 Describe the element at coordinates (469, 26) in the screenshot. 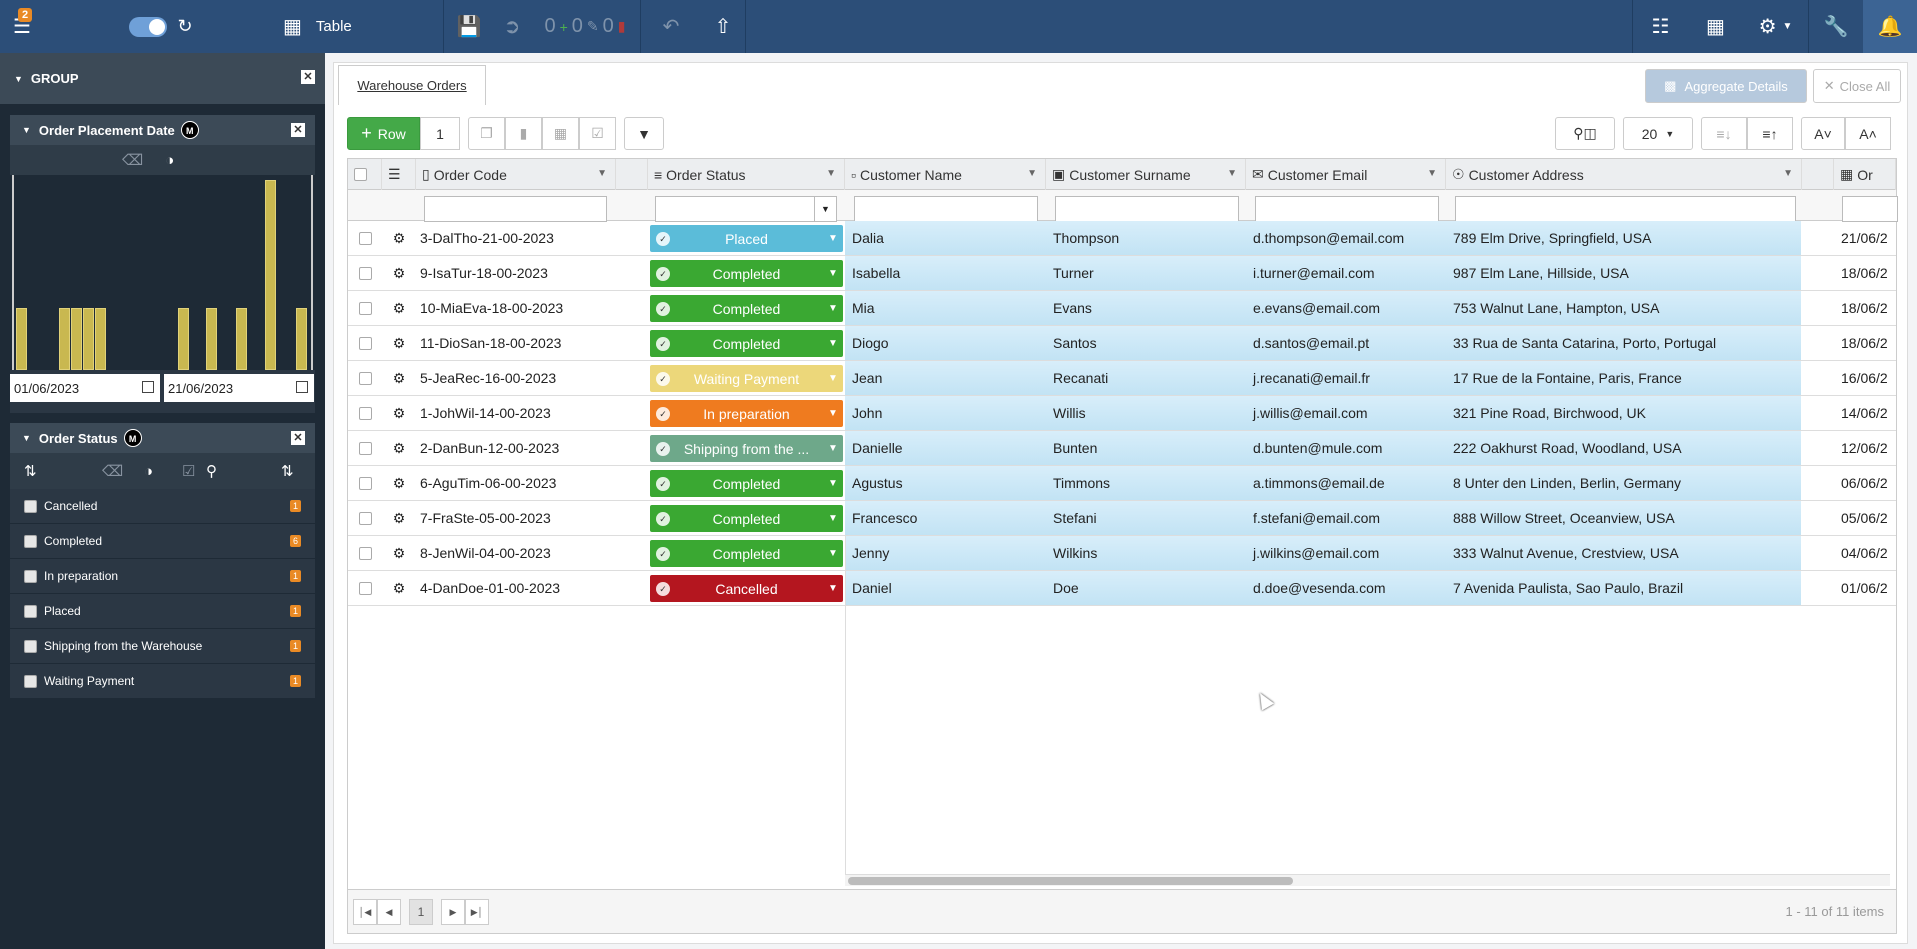

I see `save-button: 💾` at that location.